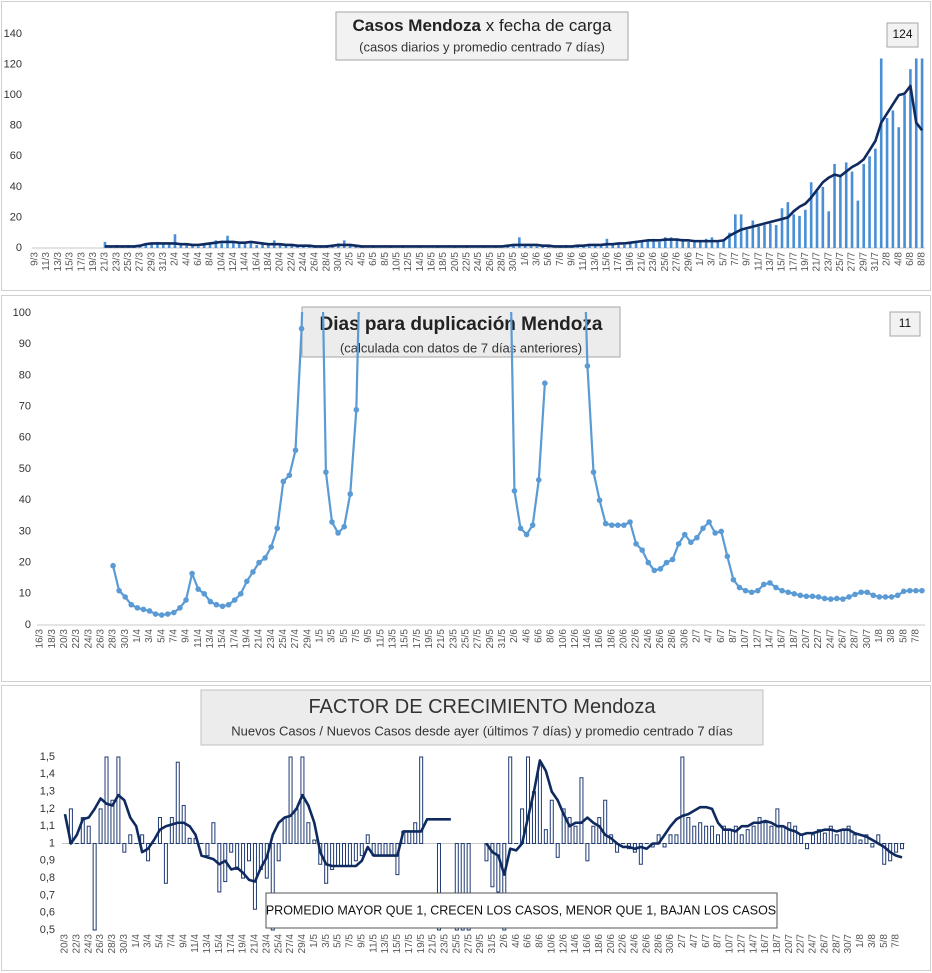  Describe the element at coordinates (207, 944) in the screenshot. I see `x-tick-label: 13/4` at that location.